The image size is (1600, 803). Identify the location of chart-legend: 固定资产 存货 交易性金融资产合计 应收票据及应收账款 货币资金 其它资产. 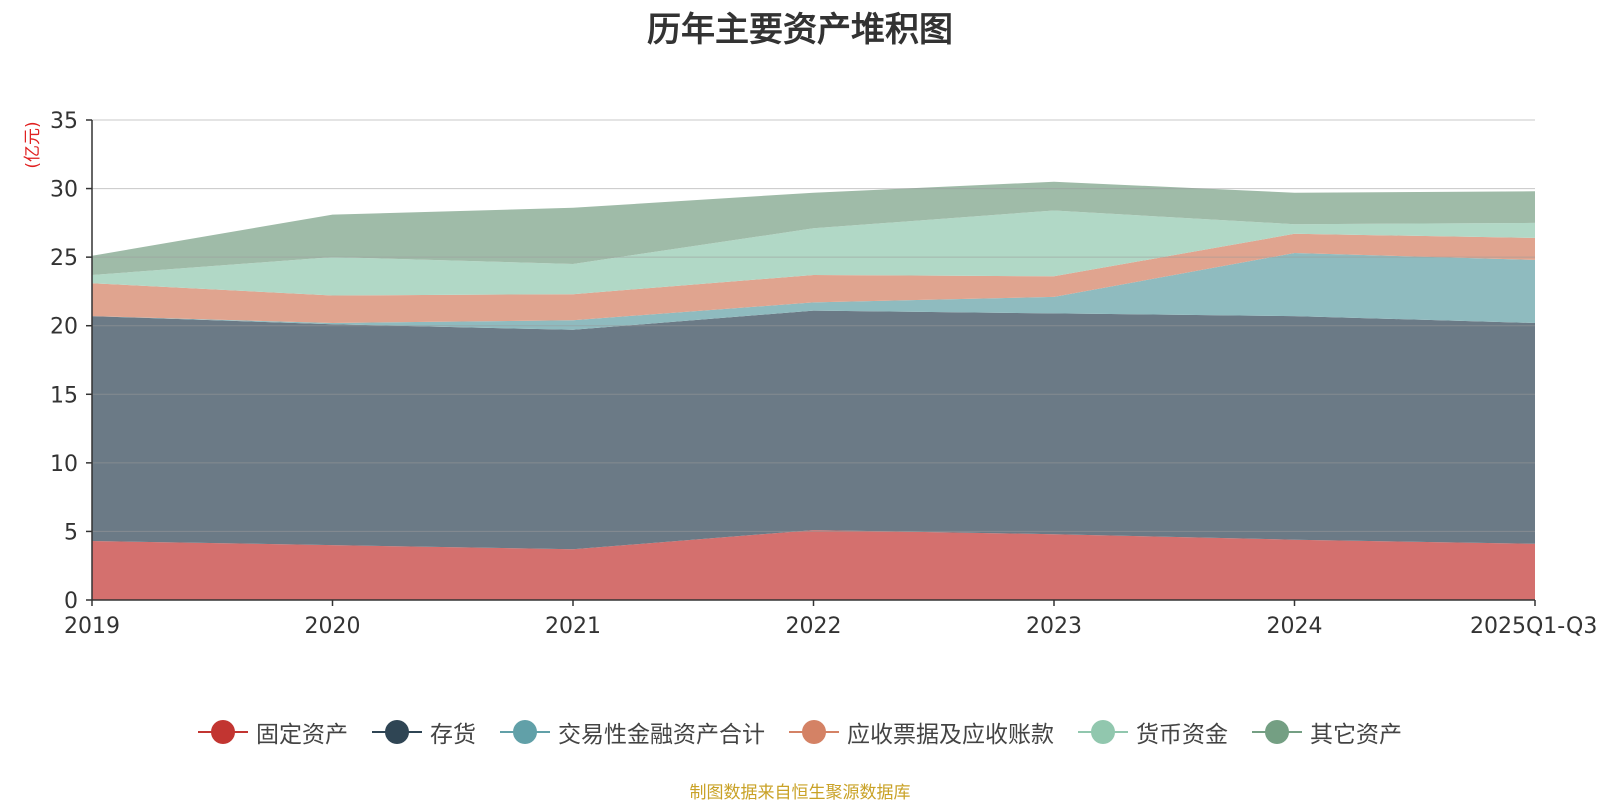
(800, 732).